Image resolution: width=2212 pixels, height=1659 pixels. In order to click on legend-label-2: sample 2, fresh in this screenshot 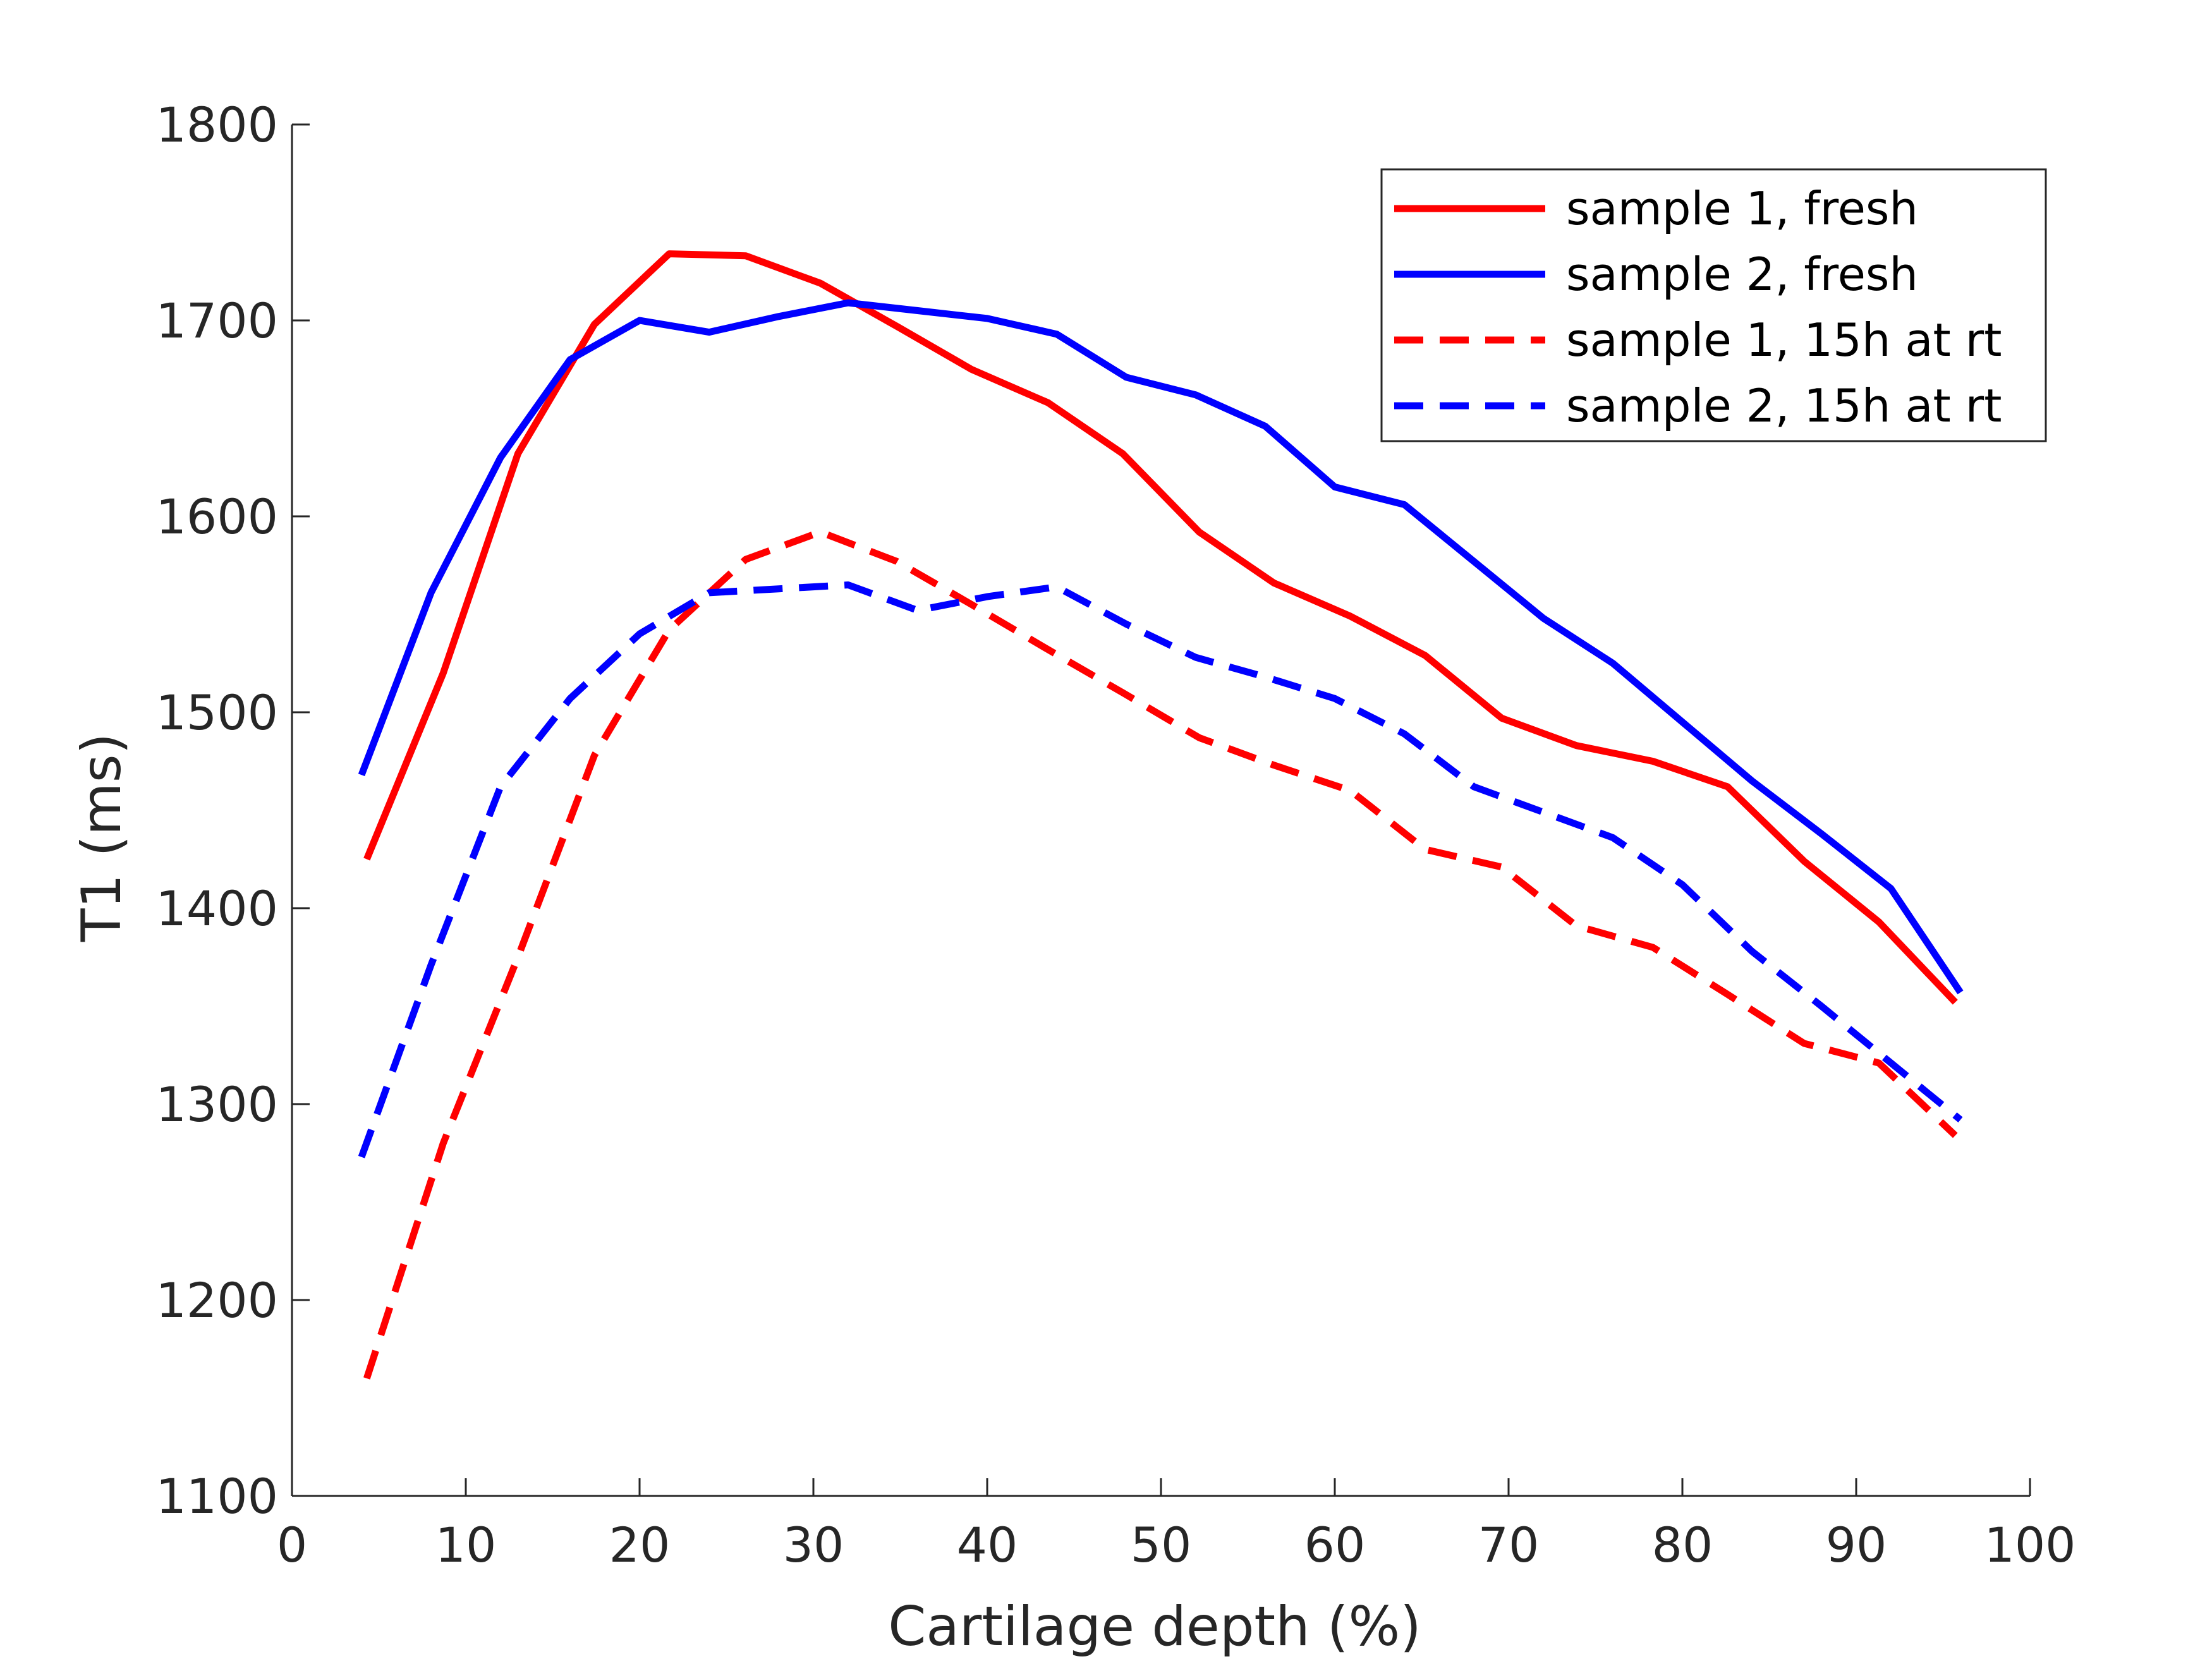, I will do `click(1742, 274)`.